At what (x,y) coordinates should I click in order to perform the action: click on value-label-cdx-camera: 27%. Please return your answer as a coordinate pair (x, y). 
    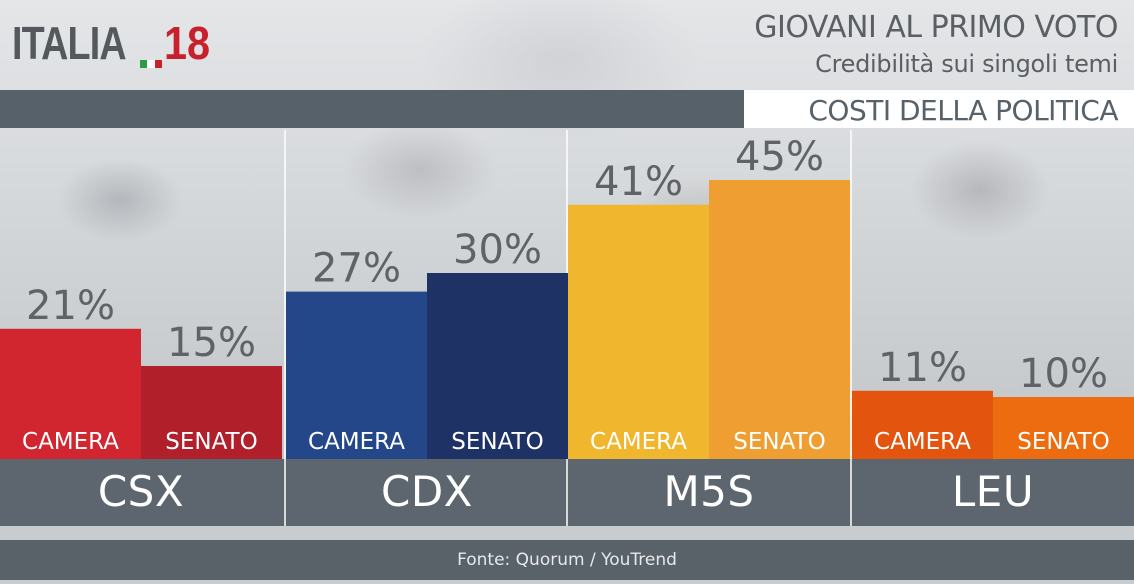
    Looking at the image, I should click on (356, 269).